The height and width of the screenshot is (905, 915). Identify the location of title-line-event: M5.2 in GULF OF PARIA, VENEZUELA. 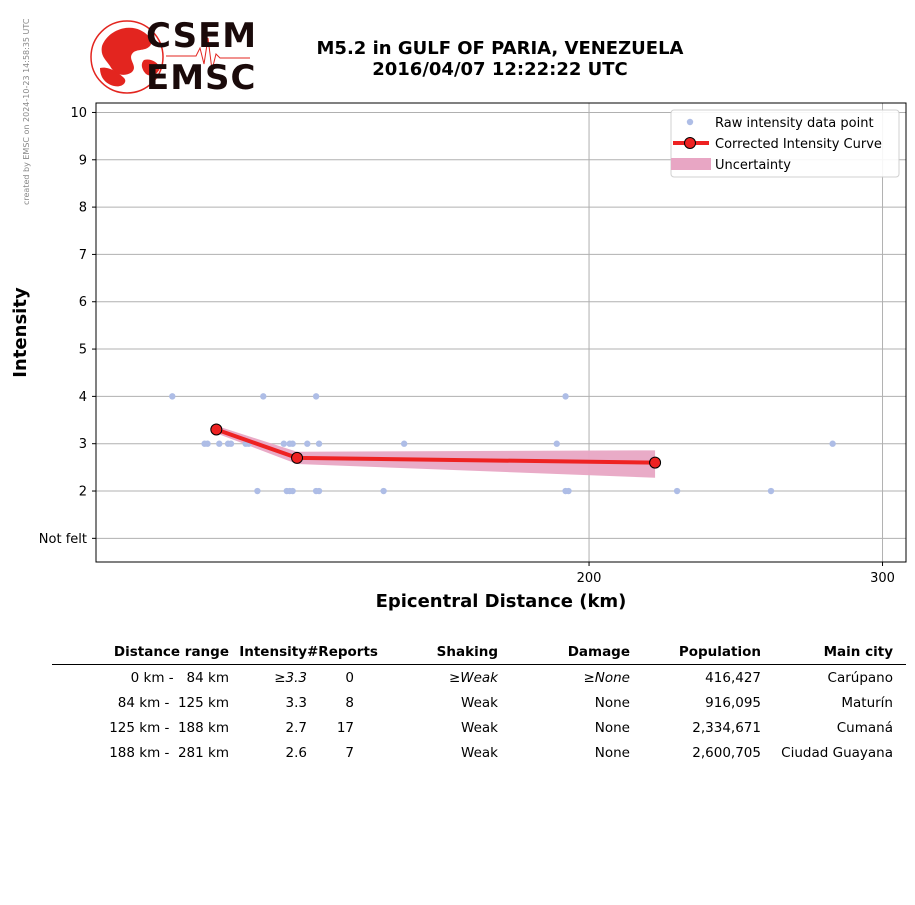
(500, 48).